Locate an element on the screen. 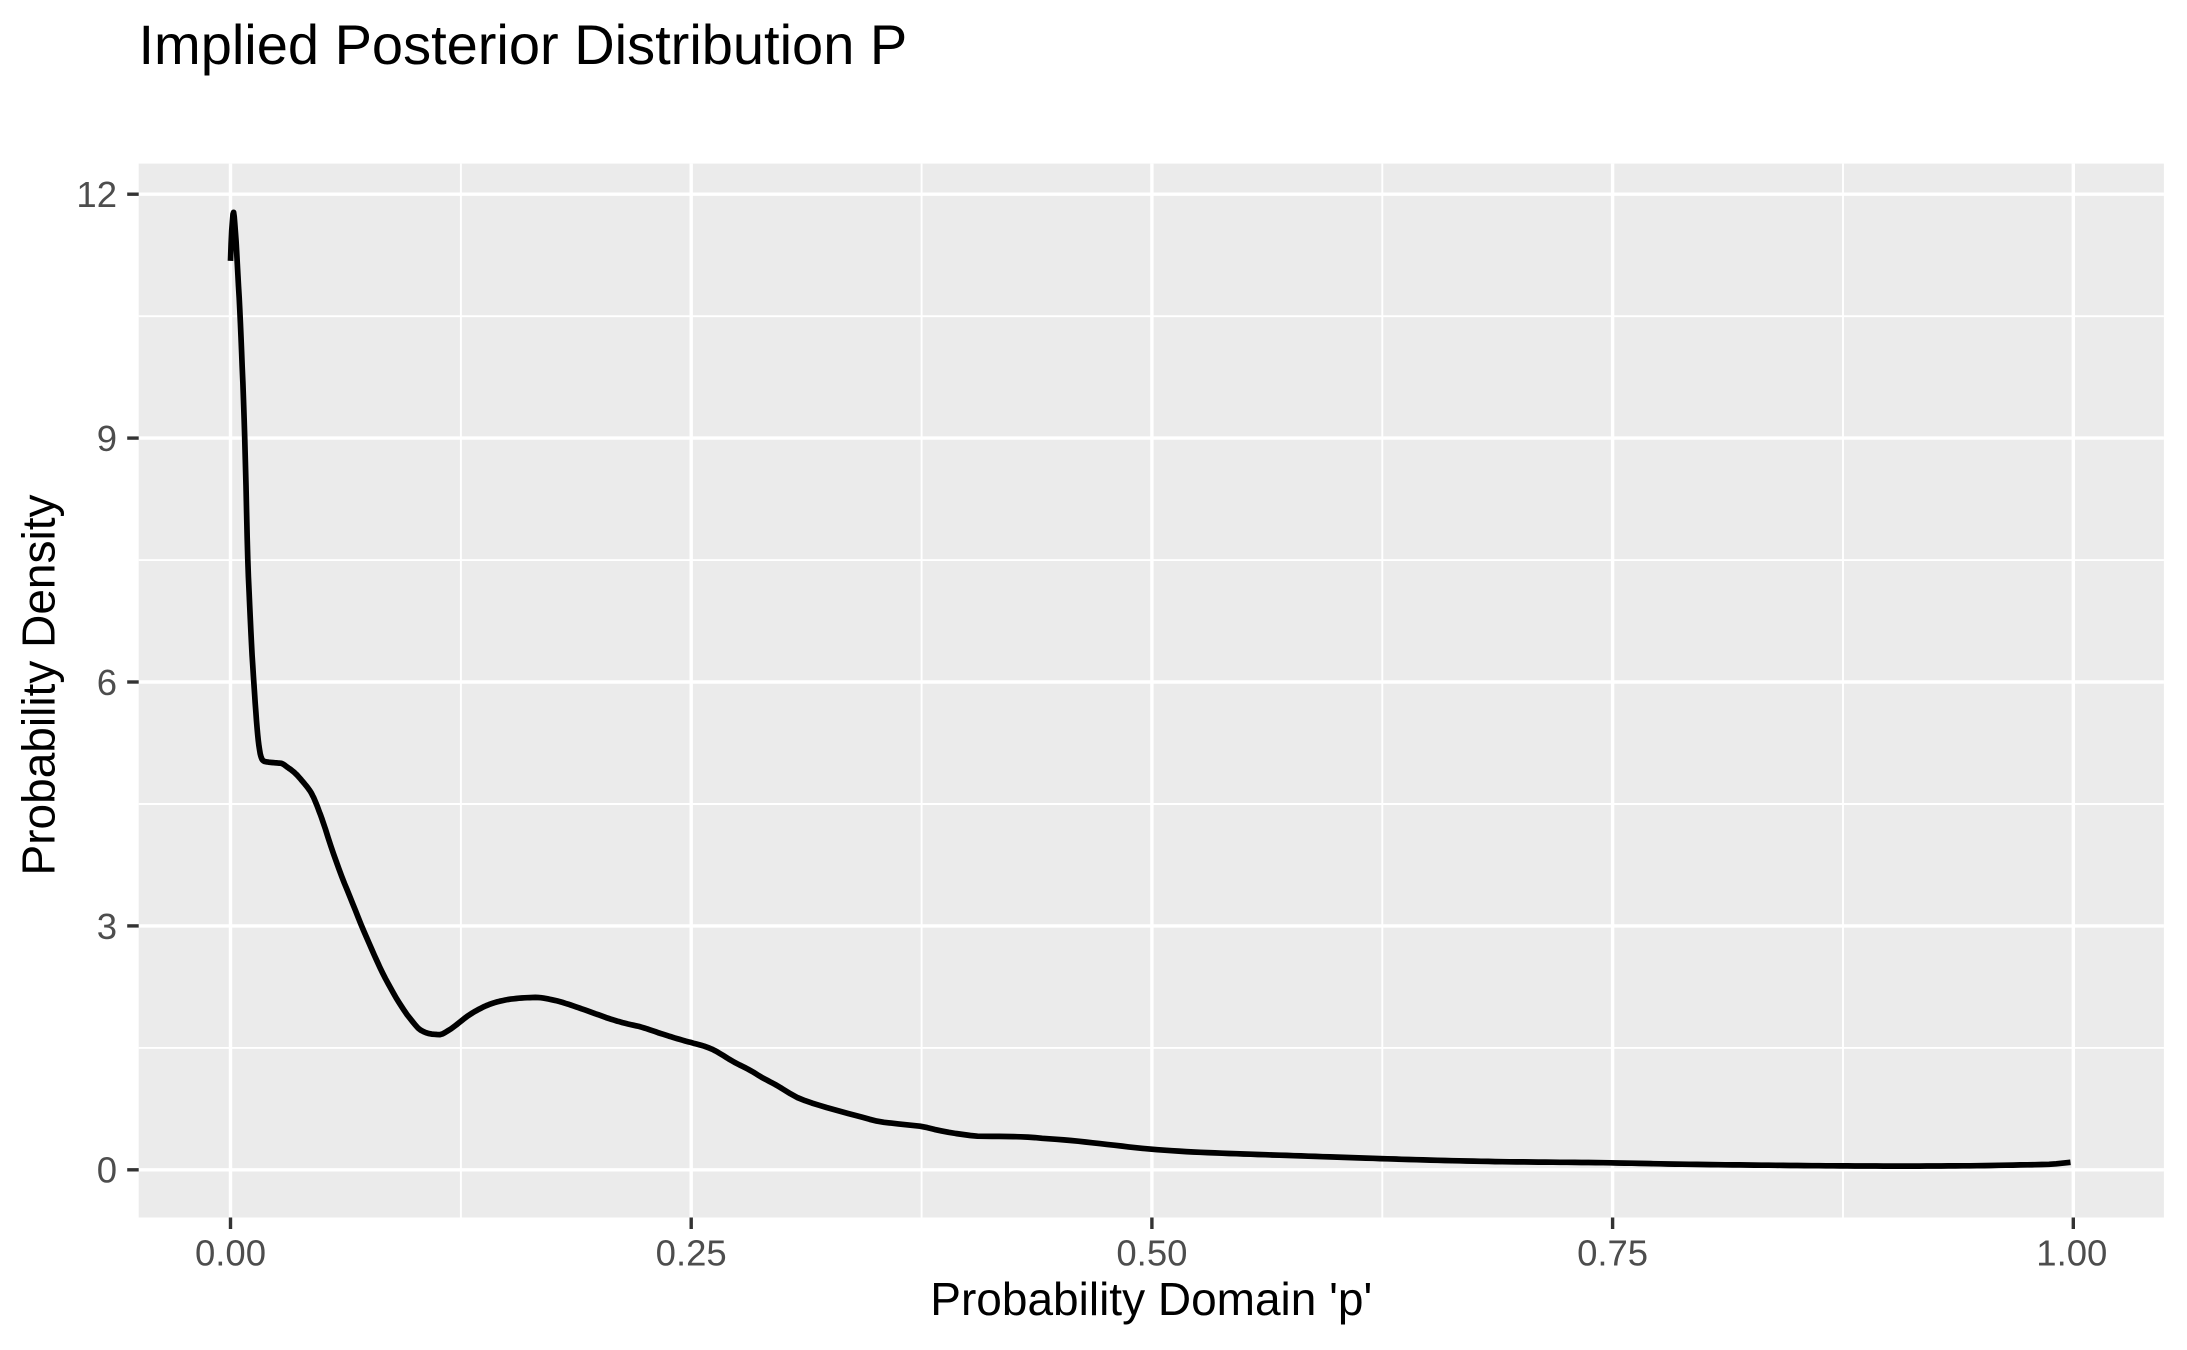 The height and width of the screenshot is (1350, 2187). svg-text: 0.75 is located at coordinates (1612, 1253).